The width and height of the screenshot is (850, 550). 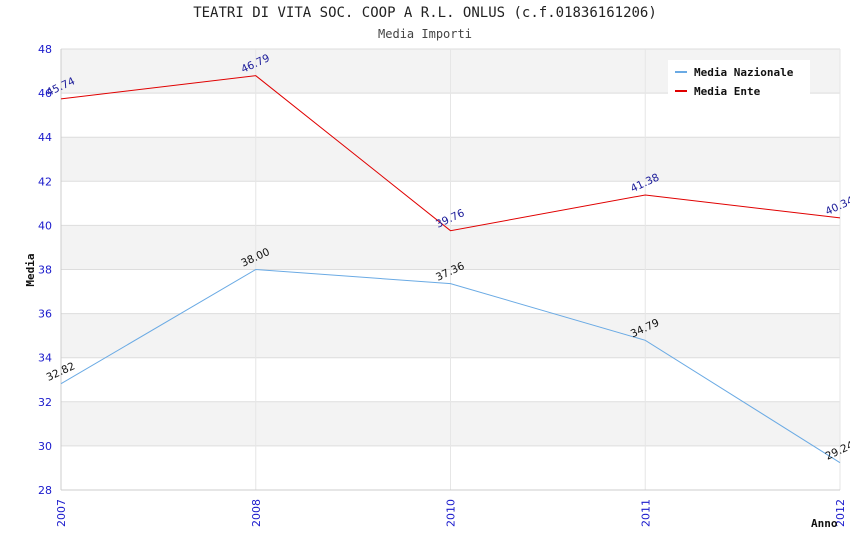 What do you see at coordinates (45, 93) in the screenshot?
I see `y-tick-label: 46` at bounding box center [45, 93].